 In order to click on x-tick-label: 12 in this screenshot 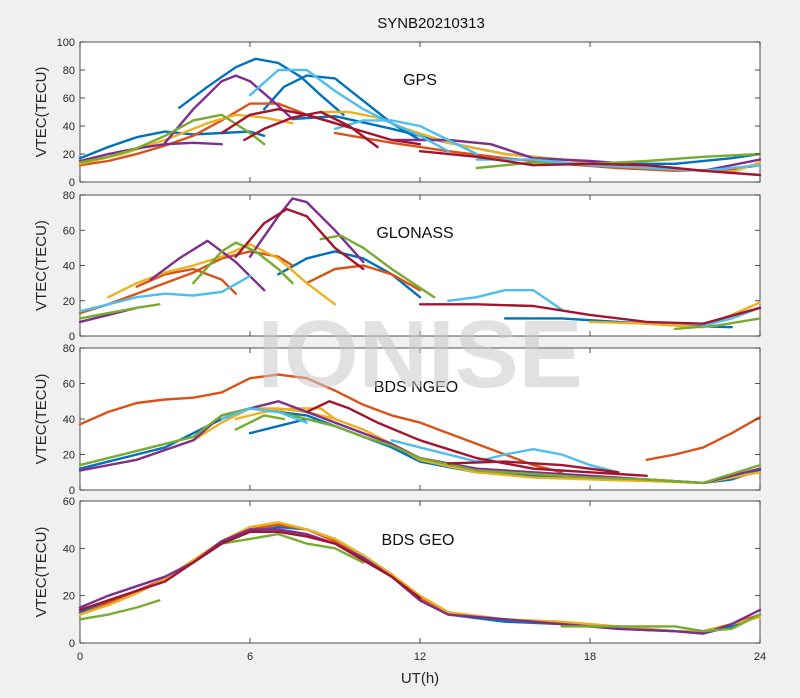, I will do `click(420, 657)`.